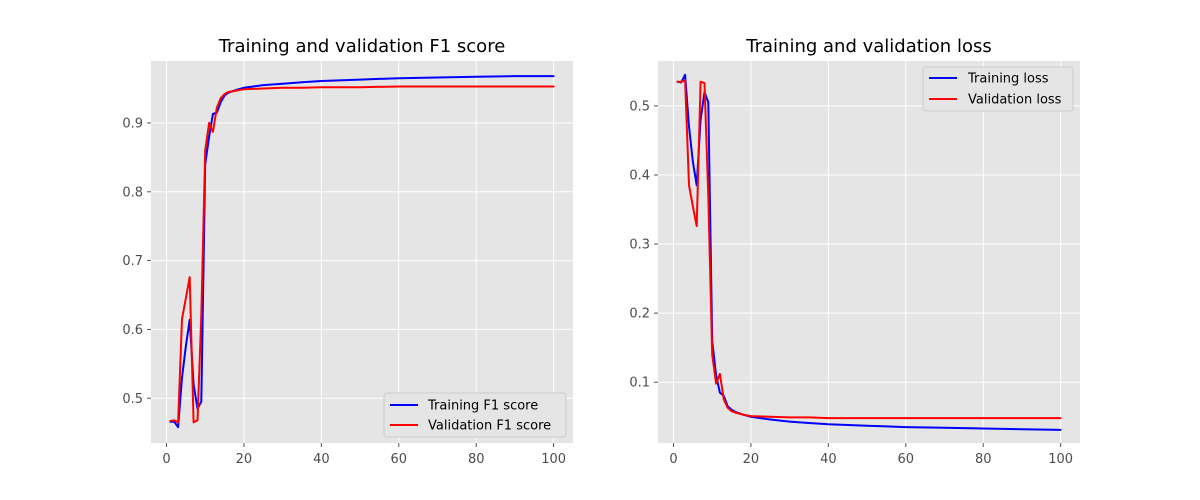 The height and width of the screenshot is (500, 1200). I want to click on legend-label-training: Training F1 score, so click(482, 406).